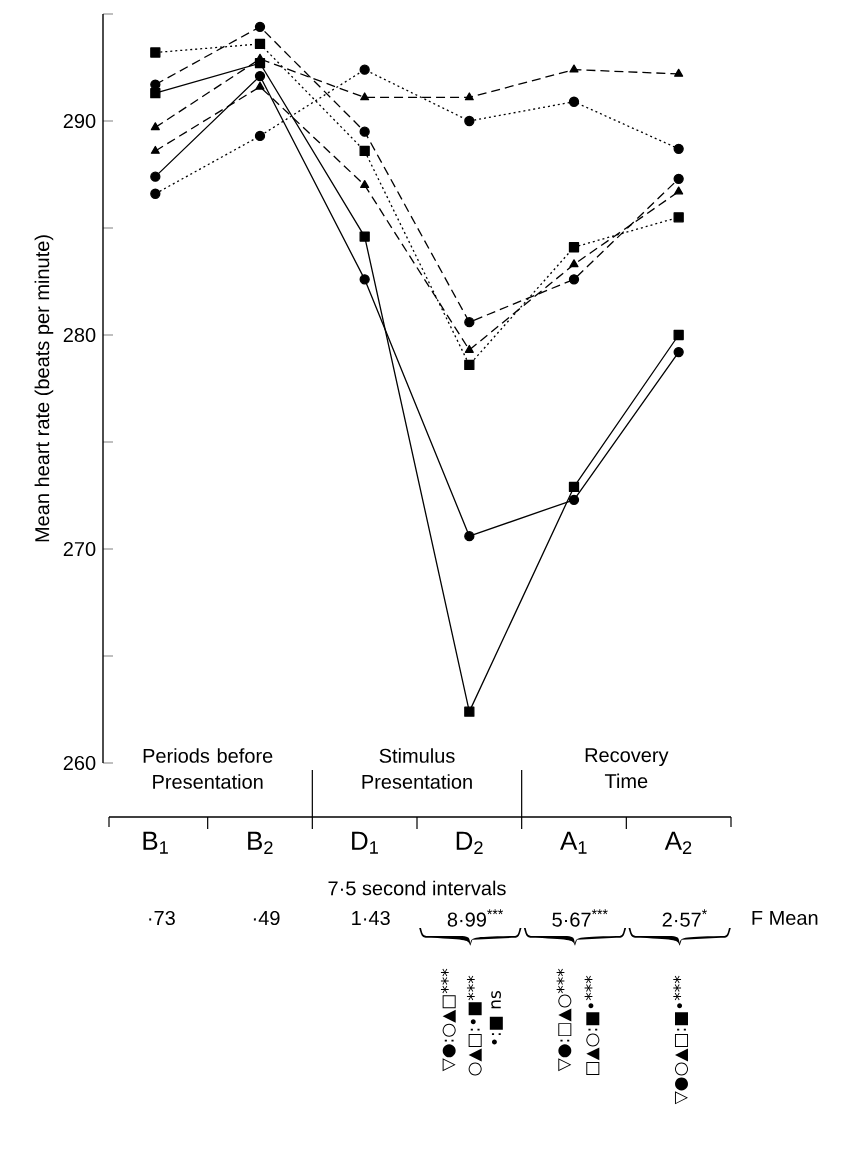 The height and width of the screenshot is (1149, 842). I want to click on x-tick-label: A$_{1}$, so click(573, 842).